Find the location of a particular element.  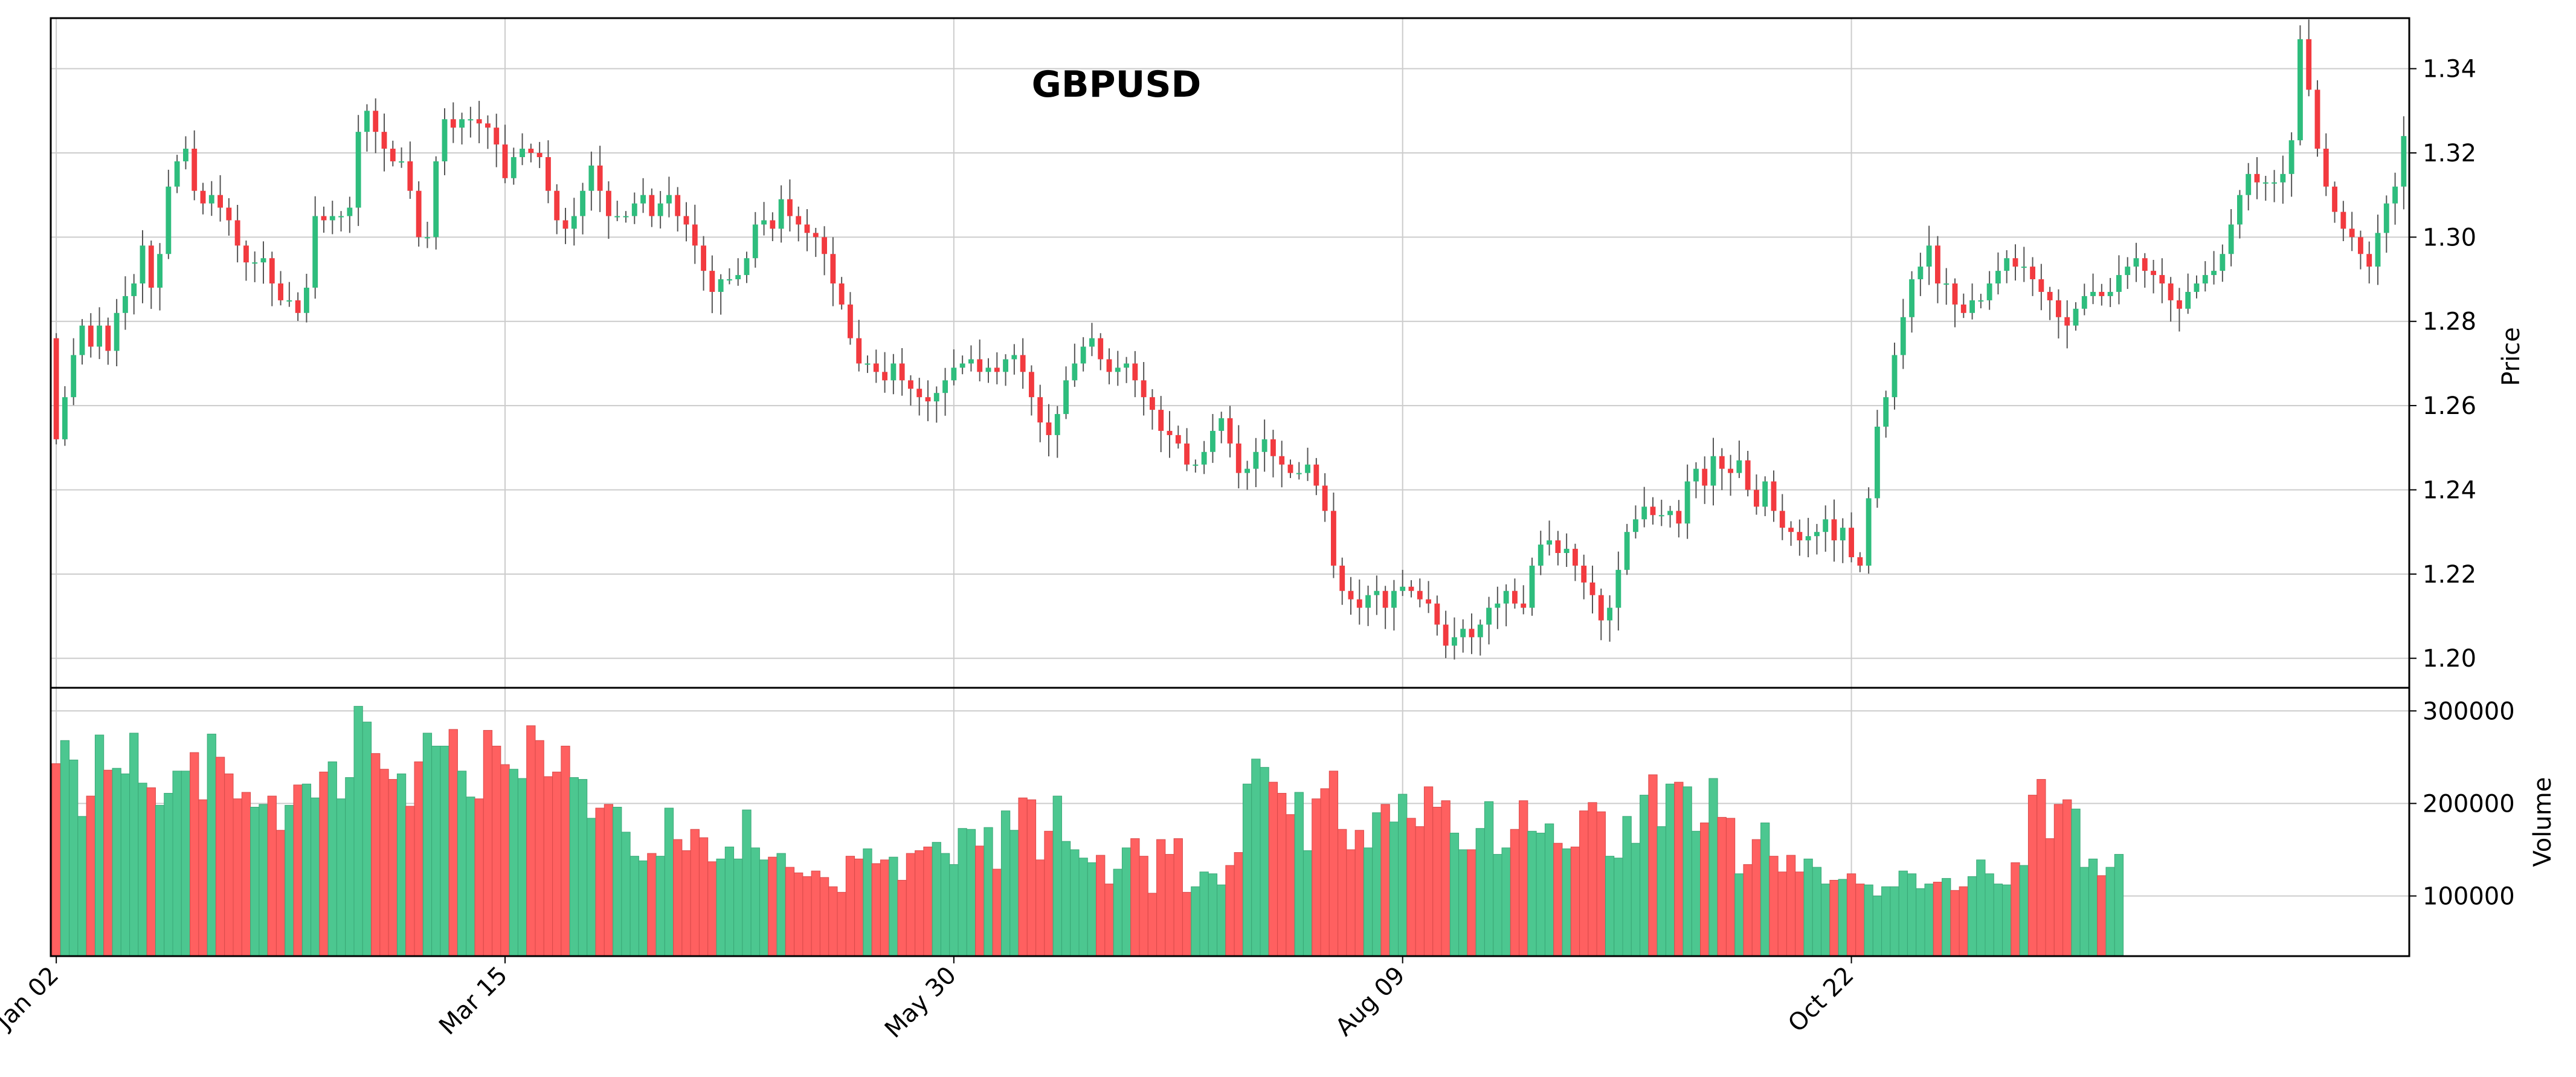

volume-tick-label: 200000 is located at coordinates (2469, 804).